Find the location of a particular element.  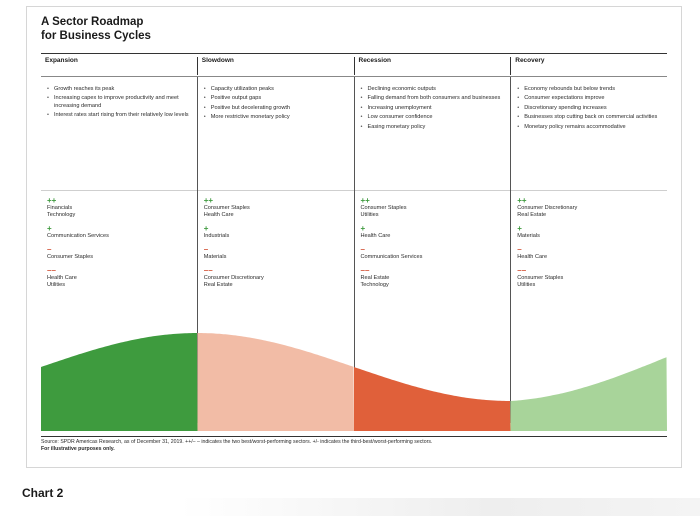

sector-name: Consumer Discretionary is located at coordinates (233, 278).